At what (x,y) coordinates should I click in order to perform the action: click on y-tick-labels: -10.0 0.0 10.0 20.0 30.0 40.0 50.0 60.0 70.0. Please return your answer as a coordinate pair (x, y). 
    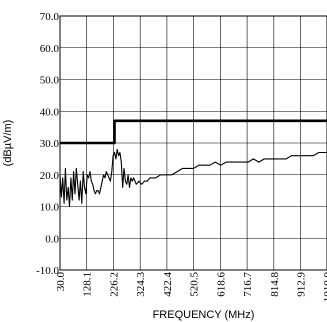
    Looking at the image, I should click on (47, 144).